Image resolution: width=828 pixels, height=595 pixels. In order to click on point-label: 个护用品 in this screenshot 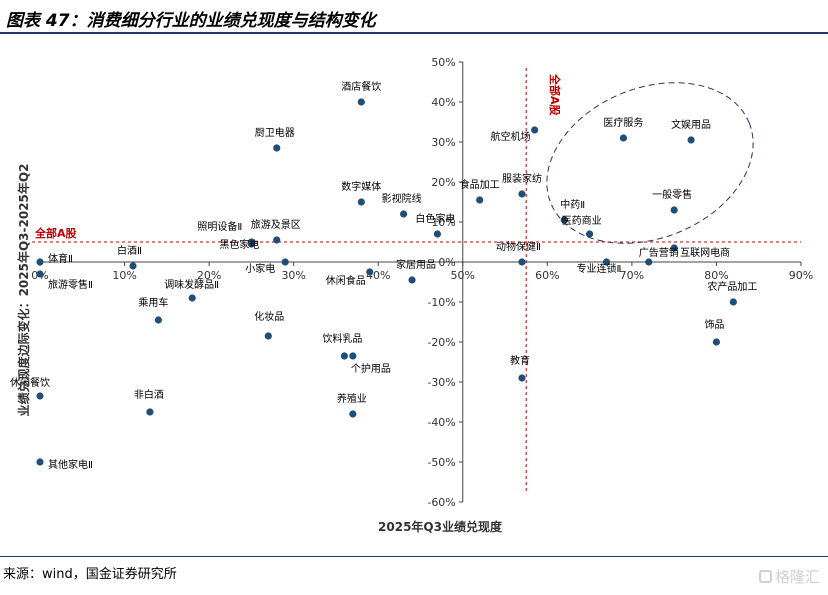, I will do `click(371, 368)`.